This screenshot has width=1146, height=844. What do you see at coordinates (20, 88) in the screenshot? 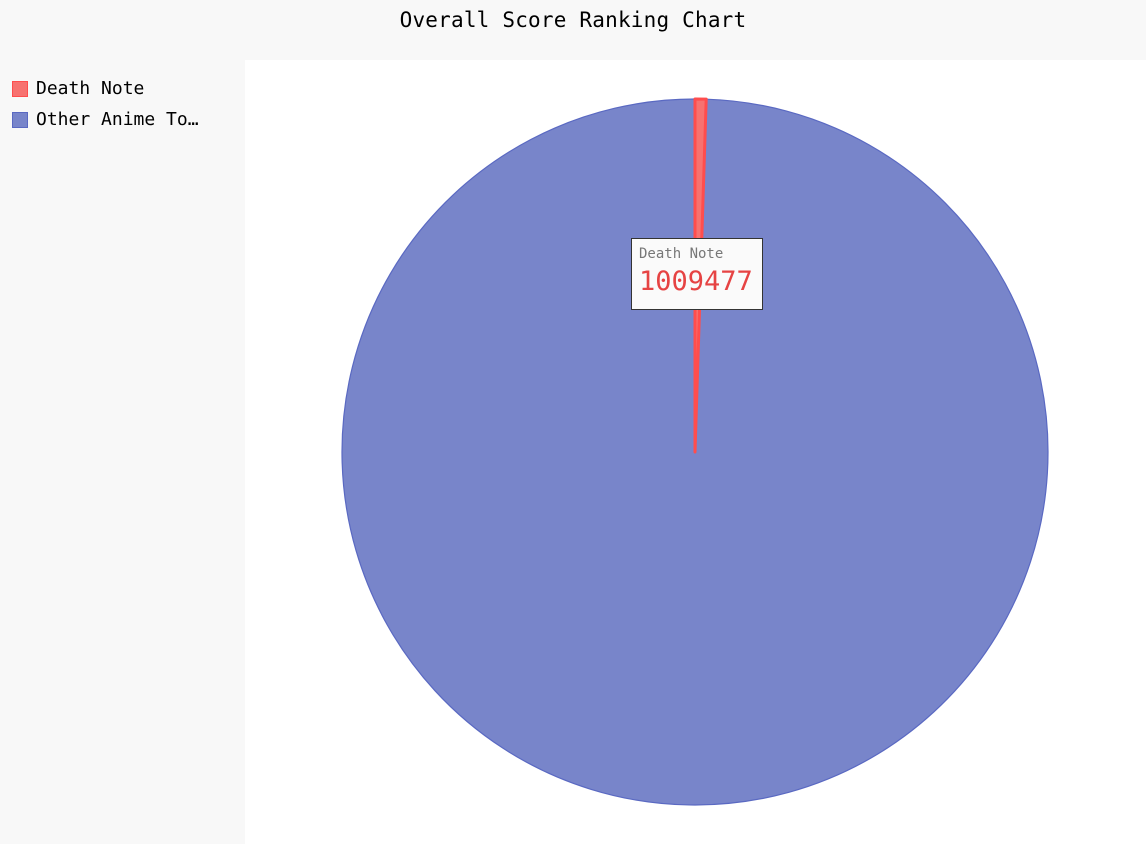
I see `legend-swatch-death-note` at bounding box center [20, 88].